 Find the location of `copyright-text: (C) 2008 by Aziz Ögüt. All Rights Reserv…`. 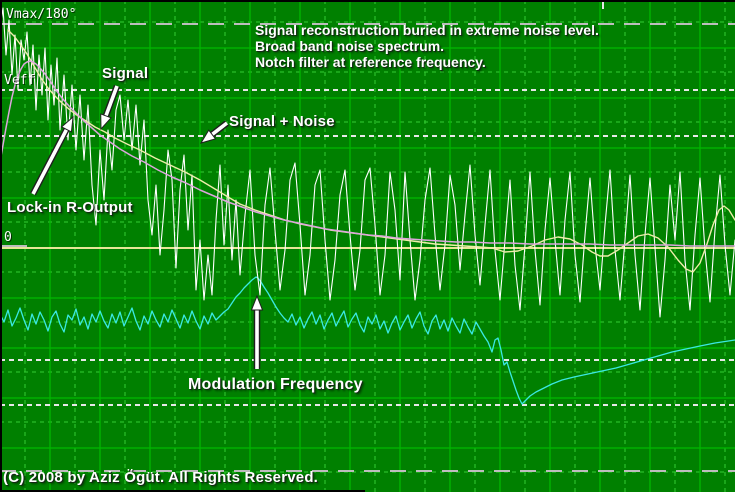

copyright-text: (C) 2008 by Aziz Ögüt. All Rights Reserv… is located at coordinates (161, 477).